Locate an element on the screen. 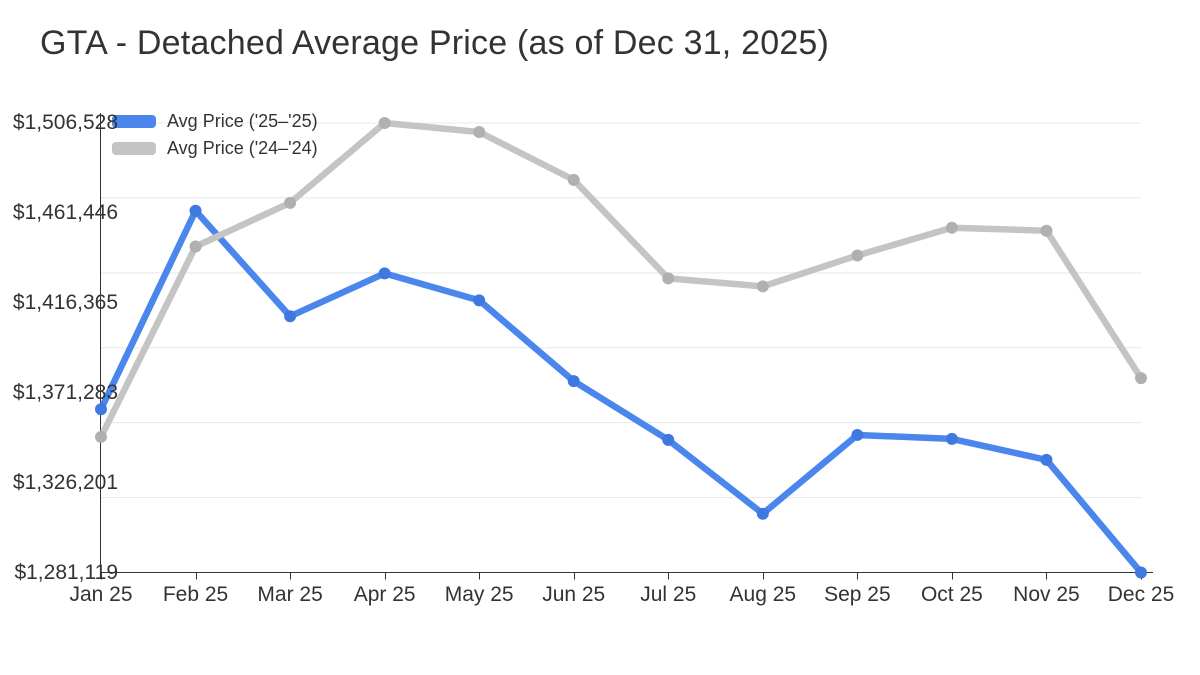 This screenshot has width=1200, height=675. x-axis-label: May 25 is located at coordinates (479, 594).